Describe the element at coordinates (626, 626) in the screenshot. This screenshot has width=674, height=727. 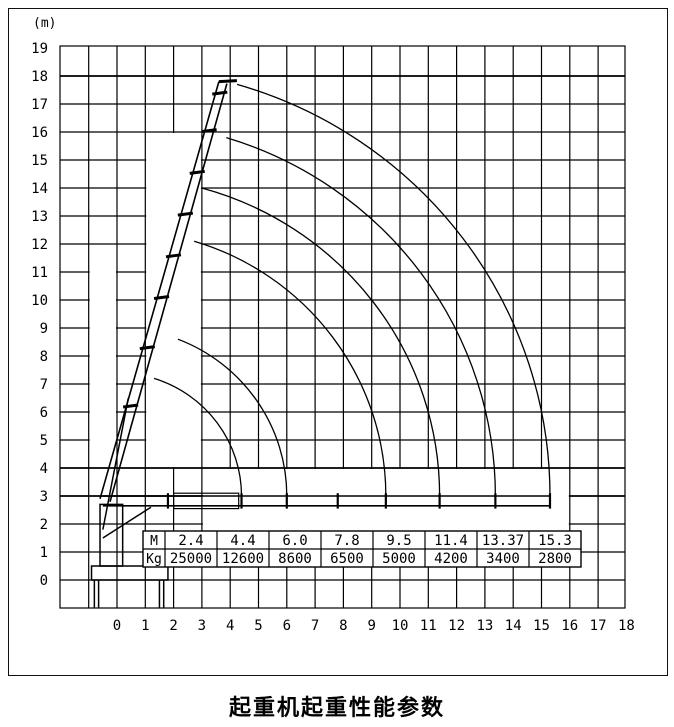
I see `x-tick-label: 18` at that location.